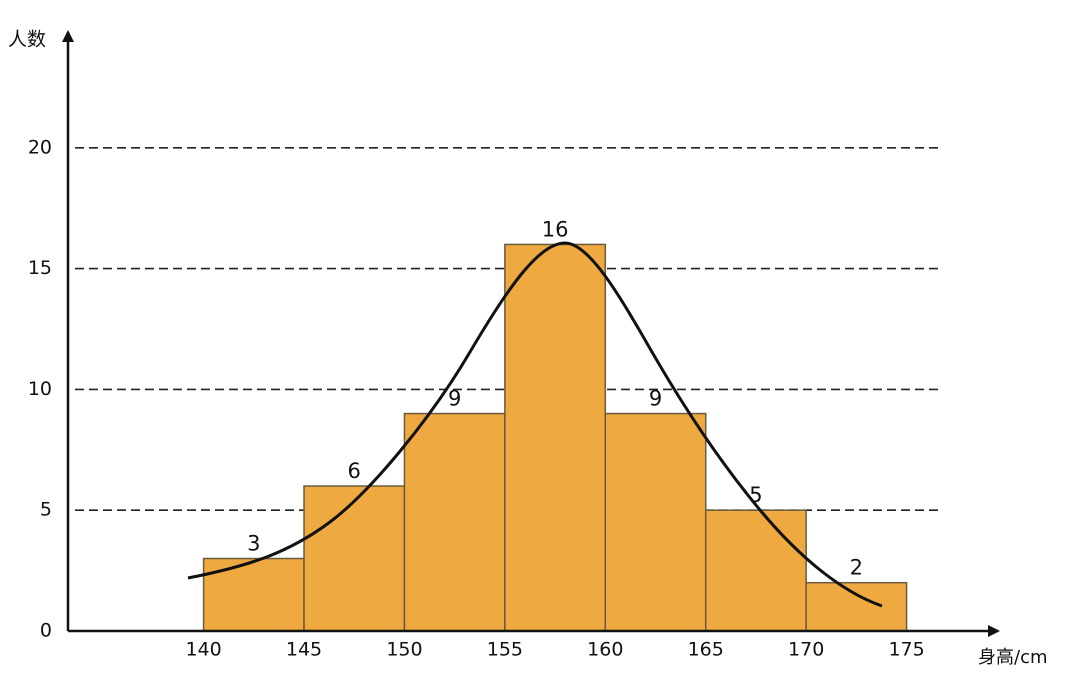 The image size is (1080, 689). What do you see at coordinates (27, 40) in the screenshot?
I see `y-axis-label: 人数` at bounding box center [27, 40].